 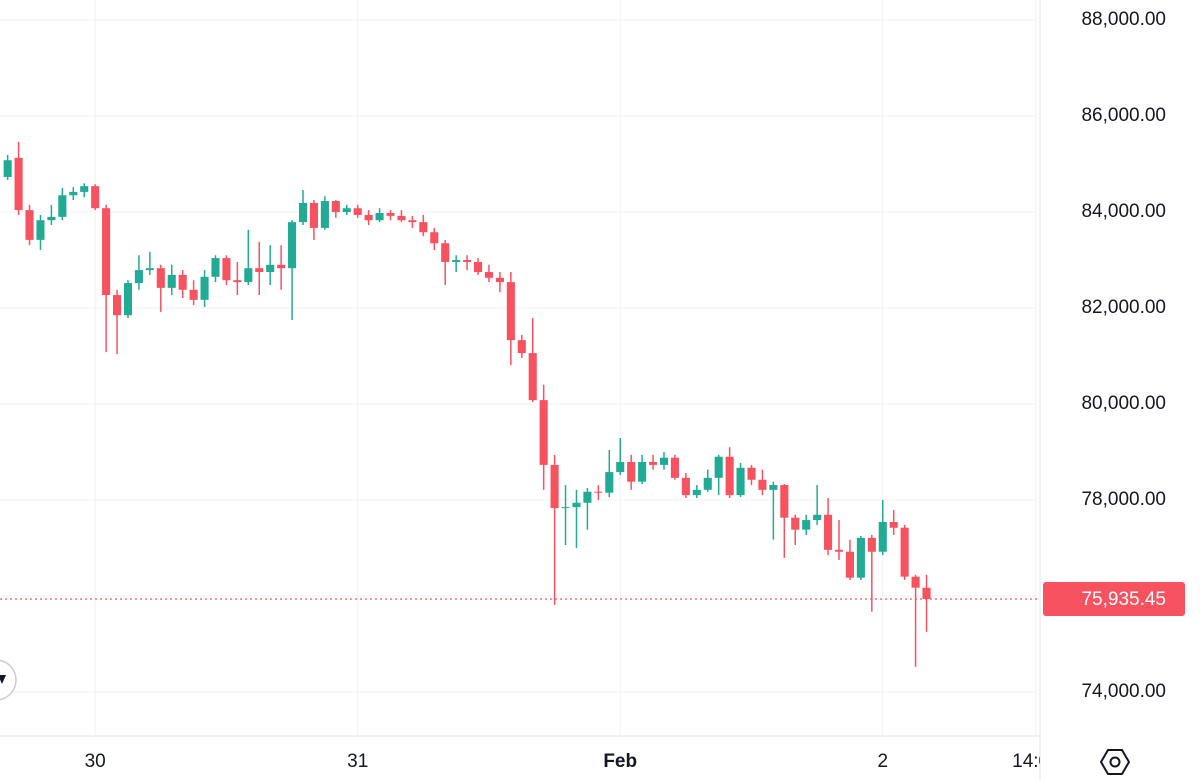 What do you see at coordinates (882, 761) in the screenshot?
I see `x-tick-label: 2` at bounding box center [882, 761].